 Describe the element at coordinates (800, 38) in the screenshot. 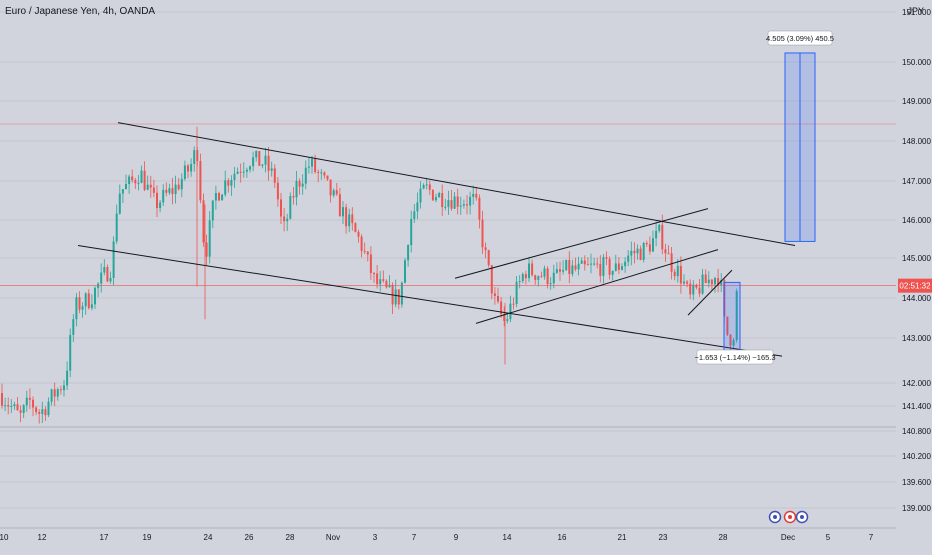

I see `long-measure-label: 4.505 (3.09%) 450.5` at that location.